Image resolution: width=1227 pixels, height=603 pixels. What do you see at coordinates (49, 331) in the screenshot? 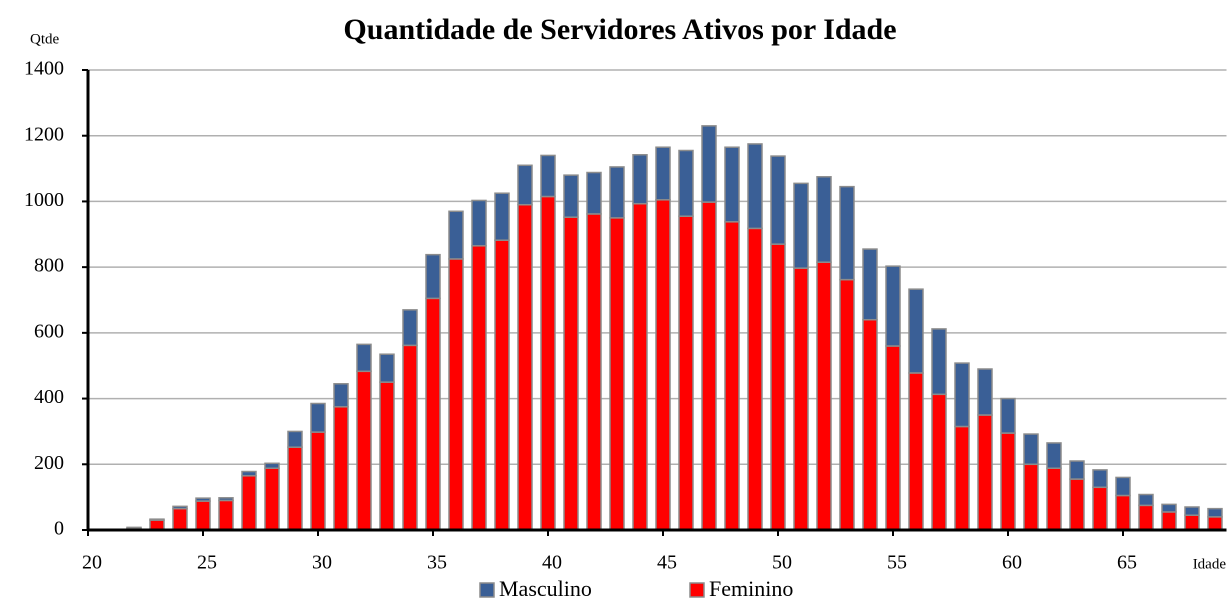
I see `y-tick-label: 600` at bounding box center [49, 331].